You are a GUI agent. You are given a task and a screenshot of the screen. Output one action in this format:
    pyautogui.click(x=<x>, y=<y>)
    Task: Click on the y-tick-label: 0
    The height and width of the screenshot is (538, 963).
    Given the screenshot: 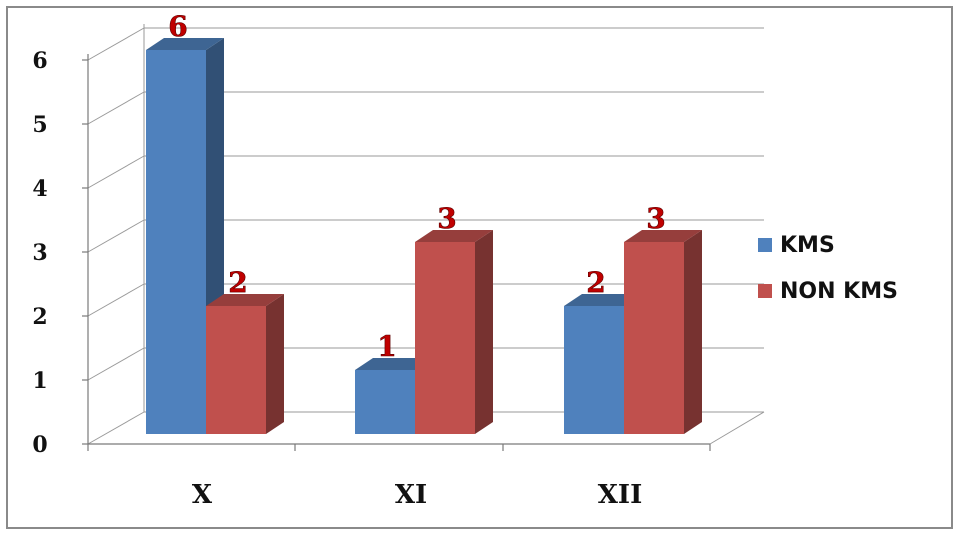 What is the action you would take?
    pyautogui.click(x=39, y=445)
    